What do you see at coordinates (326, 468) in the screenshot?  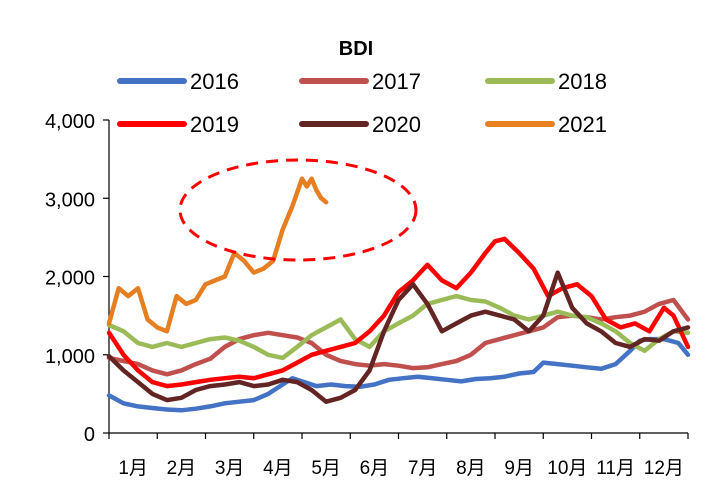 I see `x-tick-label: 5月` at bounding box center [326, 468].